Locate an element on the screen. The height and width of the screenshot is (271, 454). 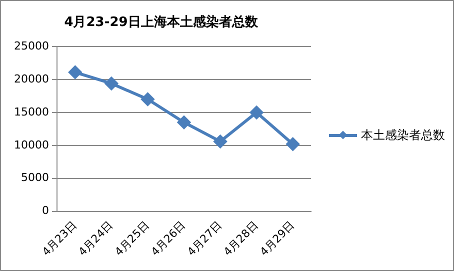
y-tick-label: 20000 is located at coordinates (31, 79).